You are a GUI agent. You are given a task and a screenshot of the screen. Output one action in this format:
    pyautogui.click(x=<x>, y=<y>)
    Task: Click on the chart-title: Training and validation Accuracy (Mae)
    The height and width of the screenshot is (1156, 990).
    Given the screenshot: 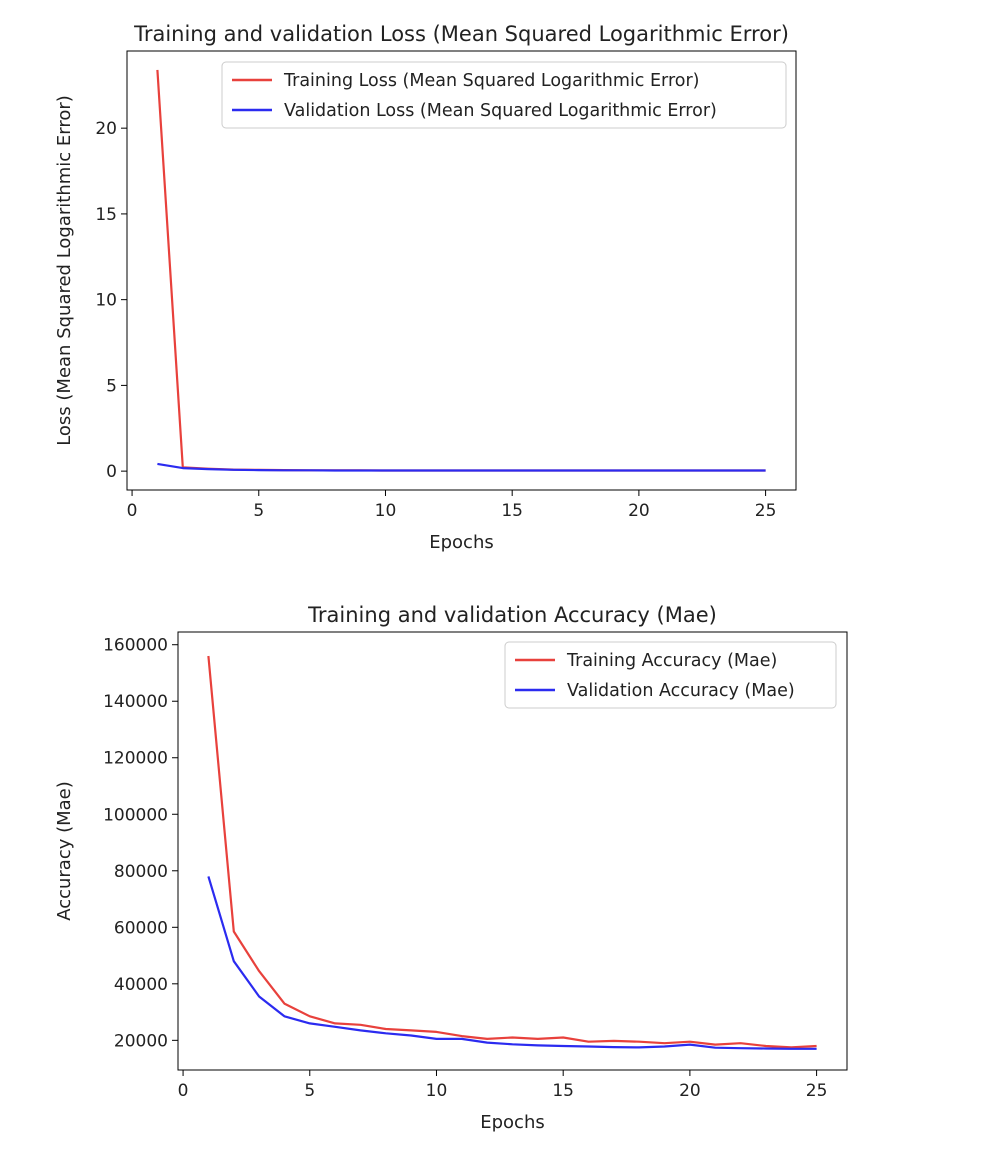 What is the action you would take?
    pyautogui.click(x=512, y=615)
    